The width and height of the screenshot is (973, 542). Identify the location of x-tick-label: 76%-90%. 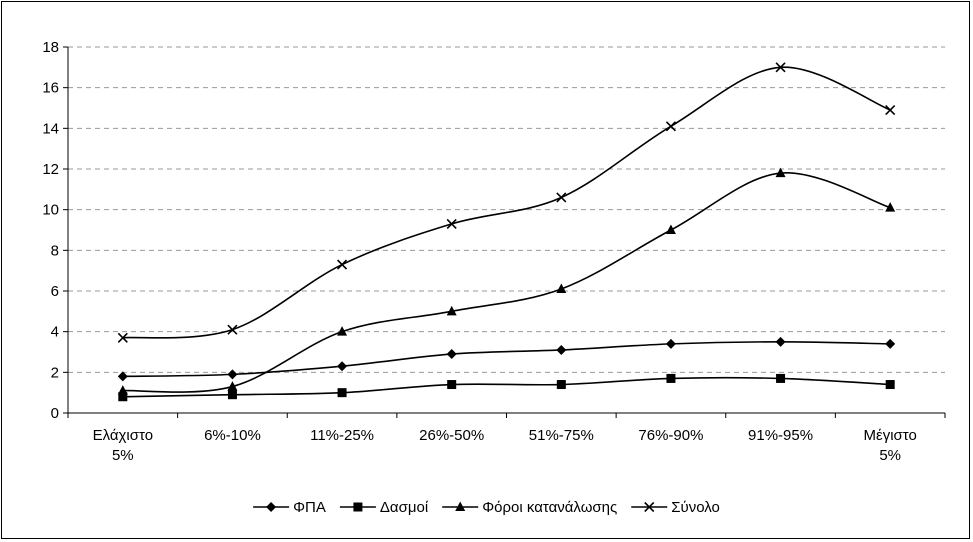
(670, 435).